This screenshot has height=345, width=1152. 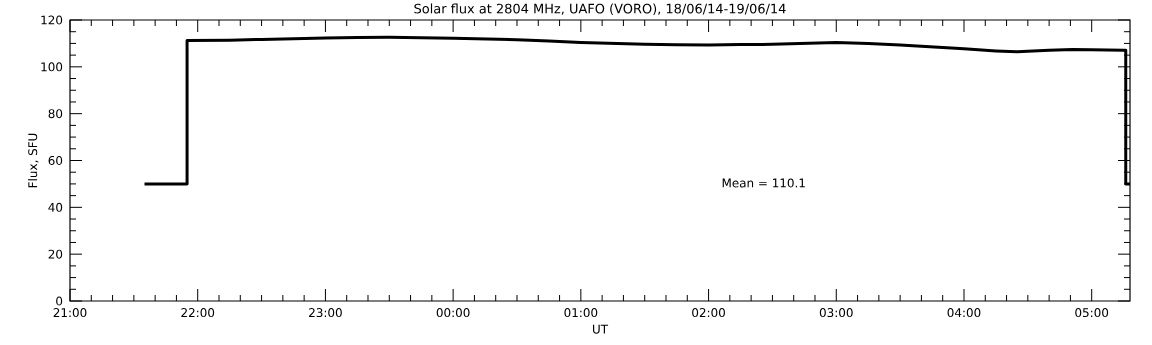 What do you see at coordinates (763, 183) in the screenshot?
I see `annotation: Mean = 110.1` at bounding box center [763, 183].